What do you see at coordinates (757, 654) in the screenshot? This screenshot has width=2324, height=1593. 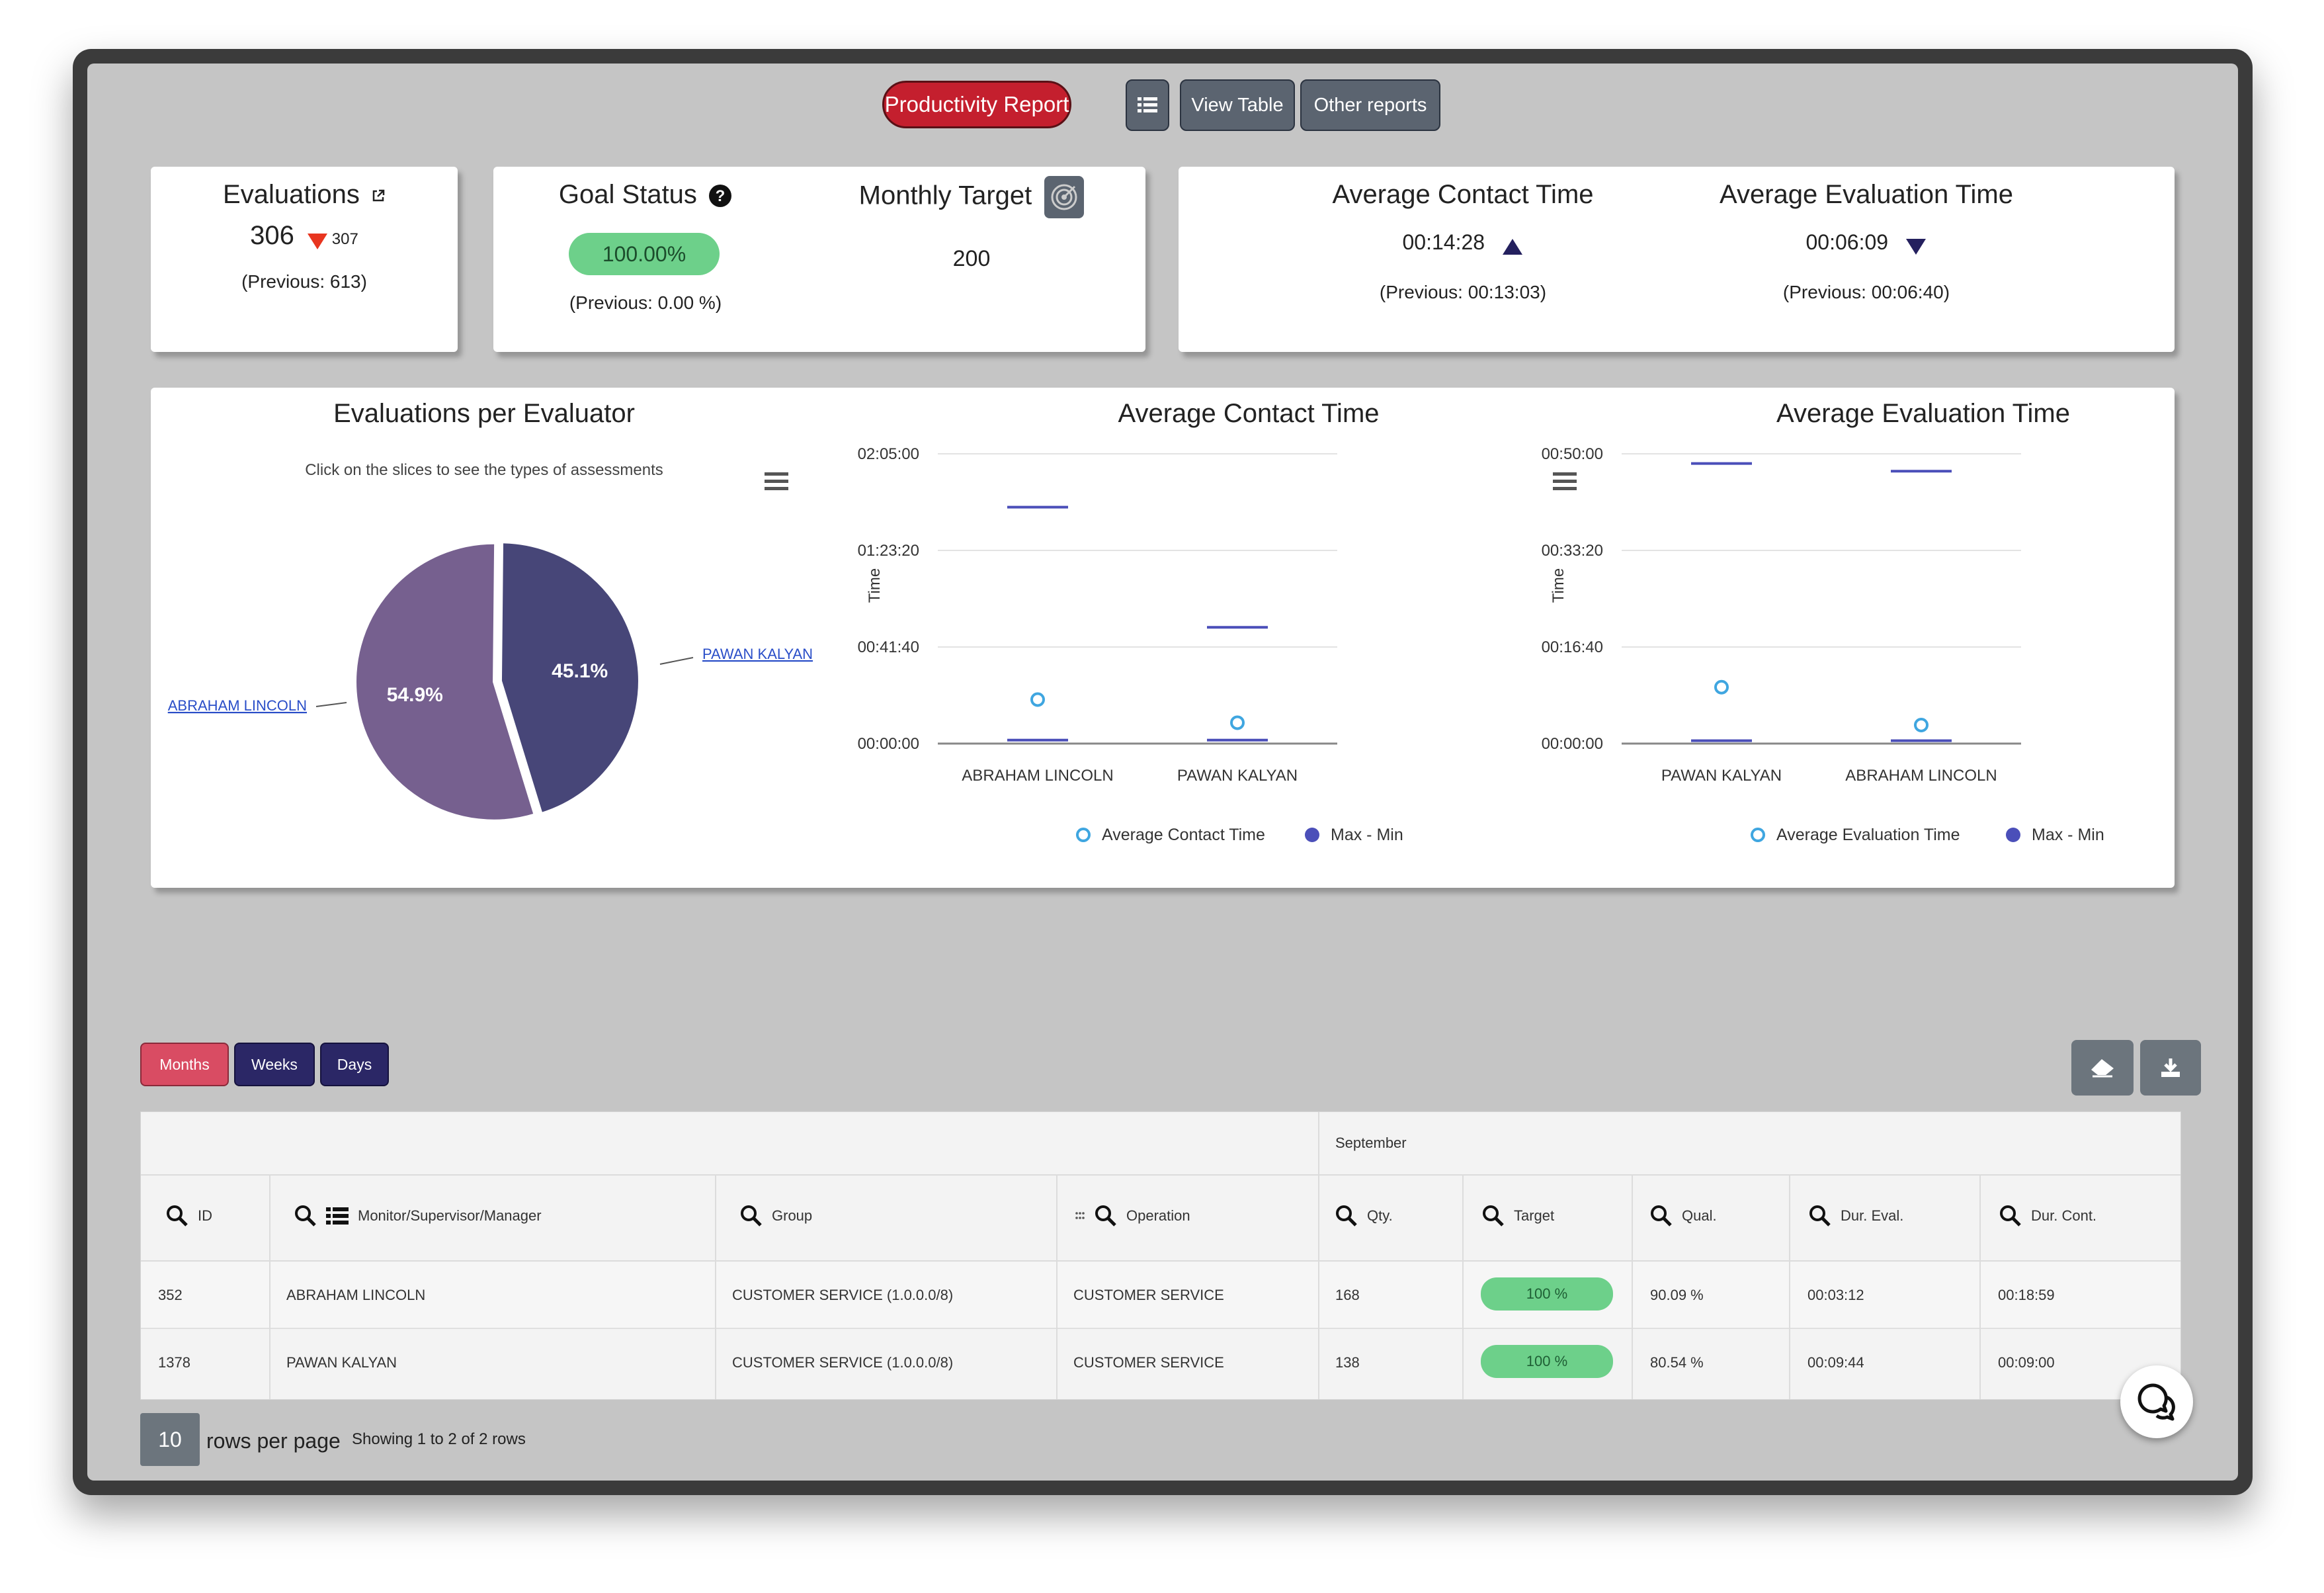 I see `pie-legend-link: PAWAN KALYAN` at bounding box center [757, 654].